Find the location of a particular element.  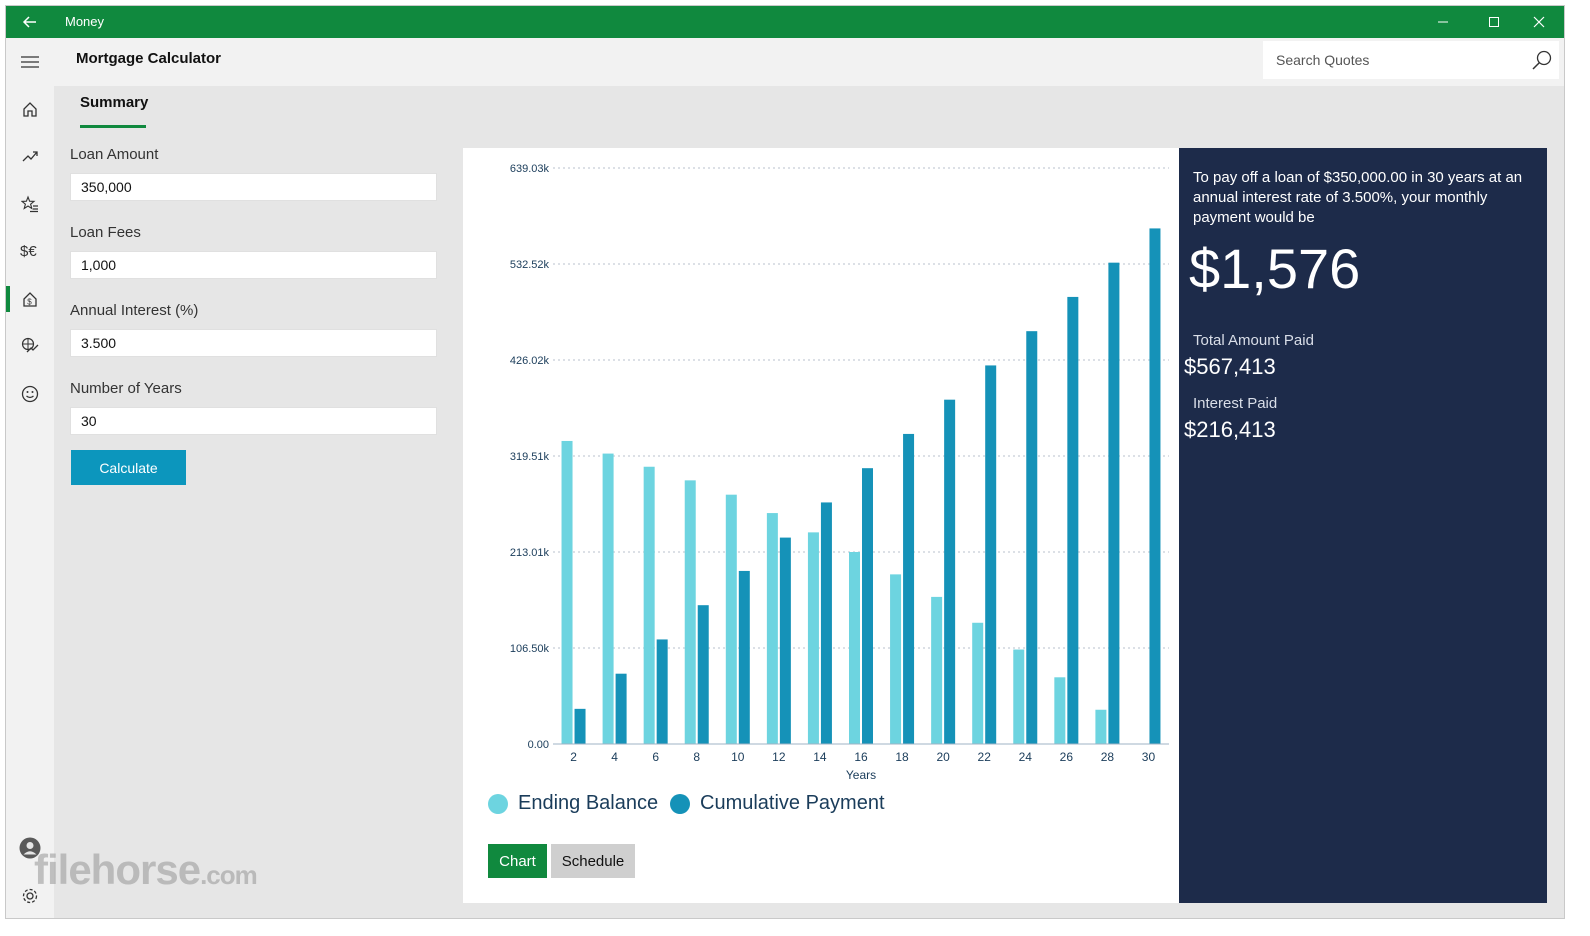

total-paid-value: $567,413 is located at coordinates (1230, 366).